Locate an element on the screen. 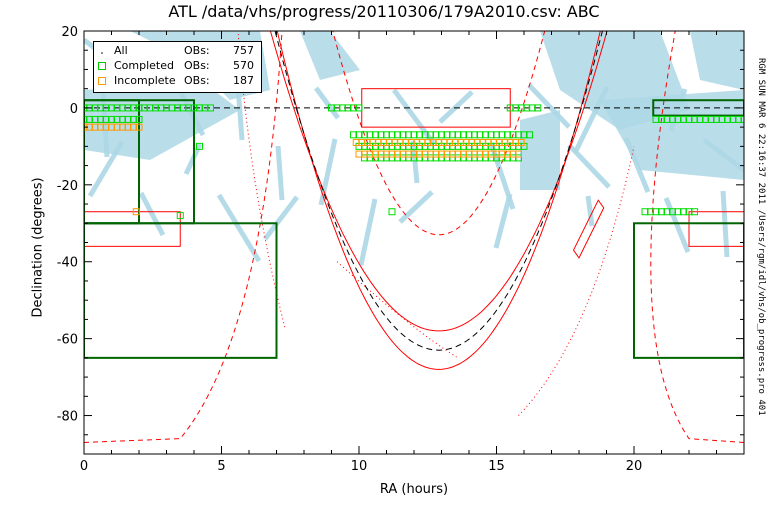 This screenshot has width=768, height=512. y-tick-label: -20 is located at coordinates (67, 186).